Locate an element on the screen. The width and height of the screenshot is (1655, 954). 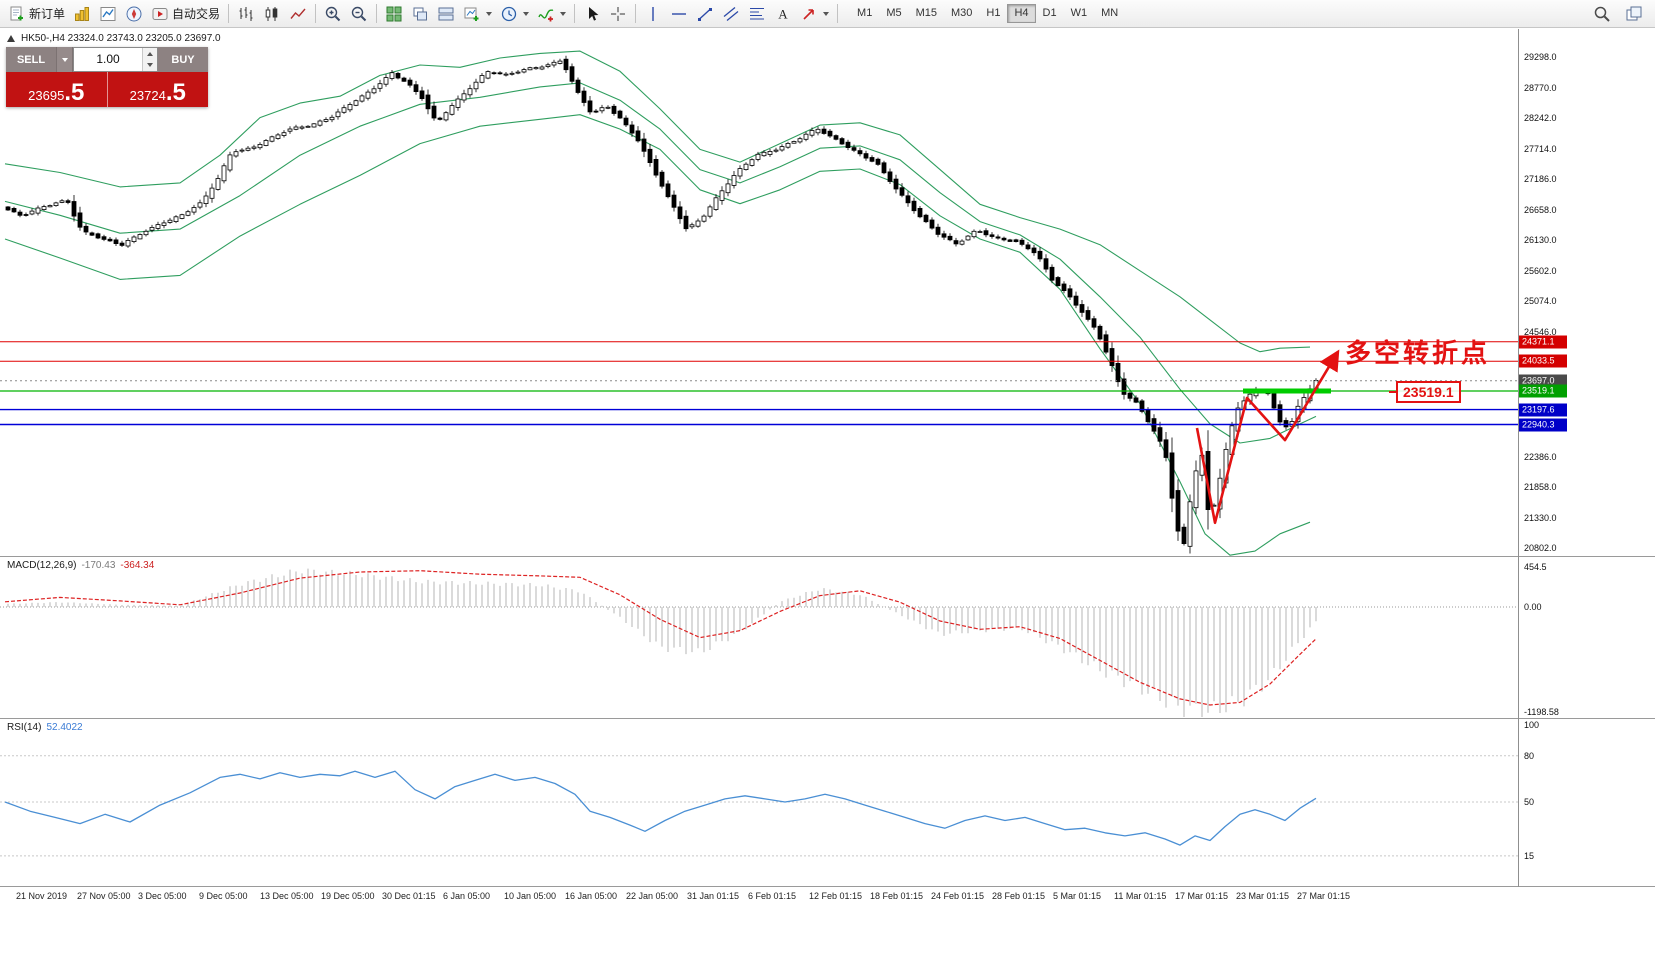
vertical-line-tool-button is located at coordinates (653, 14).